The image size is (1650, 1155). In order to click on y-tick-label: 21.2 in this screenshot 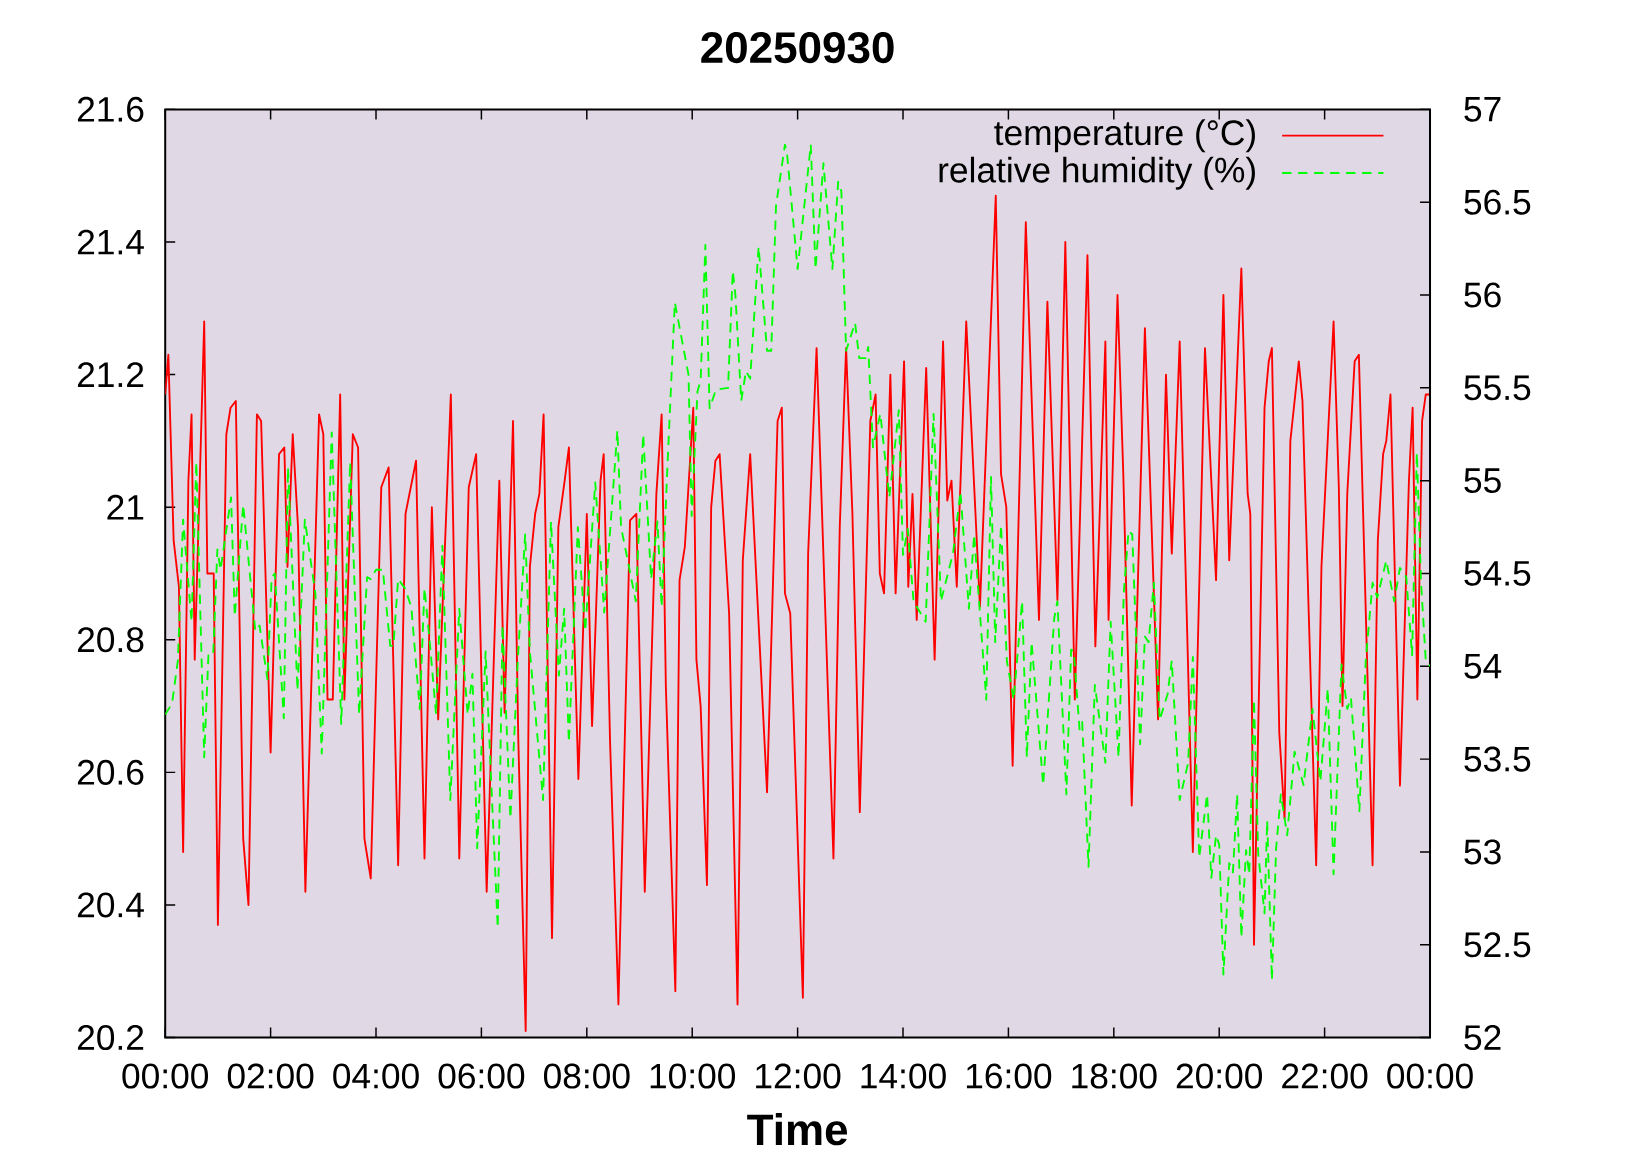, I will do `click(110, 374)`.